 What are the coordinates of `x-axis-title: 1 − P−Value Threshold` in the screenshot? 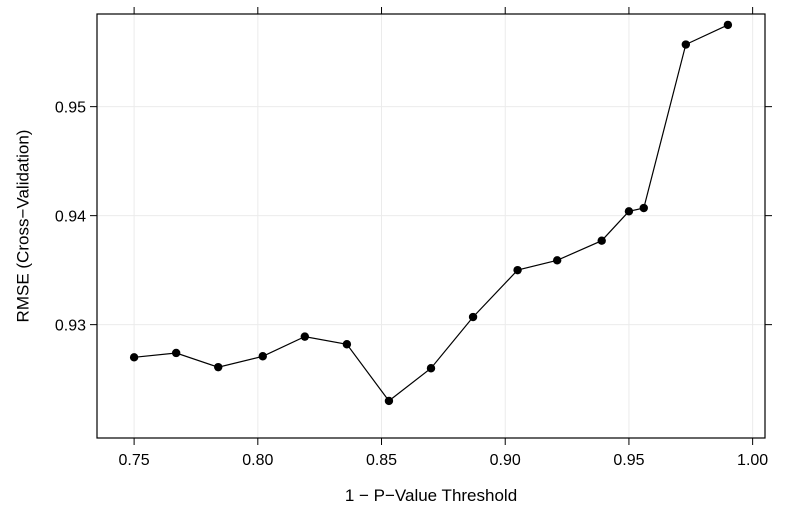 It's located at (431, 495).